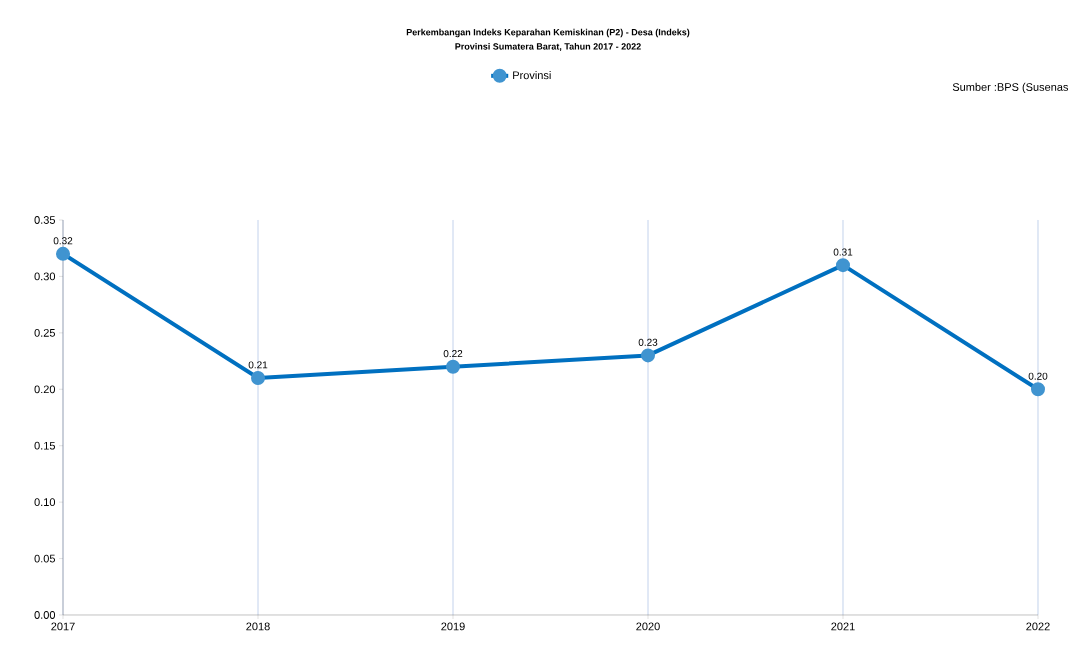 The width and height of the screenshot is (1077, 651). What do you see at coordinates (63, 626) in the screenshot?
I see `x-tick-label: 2017` at bounding box center [63, 626].